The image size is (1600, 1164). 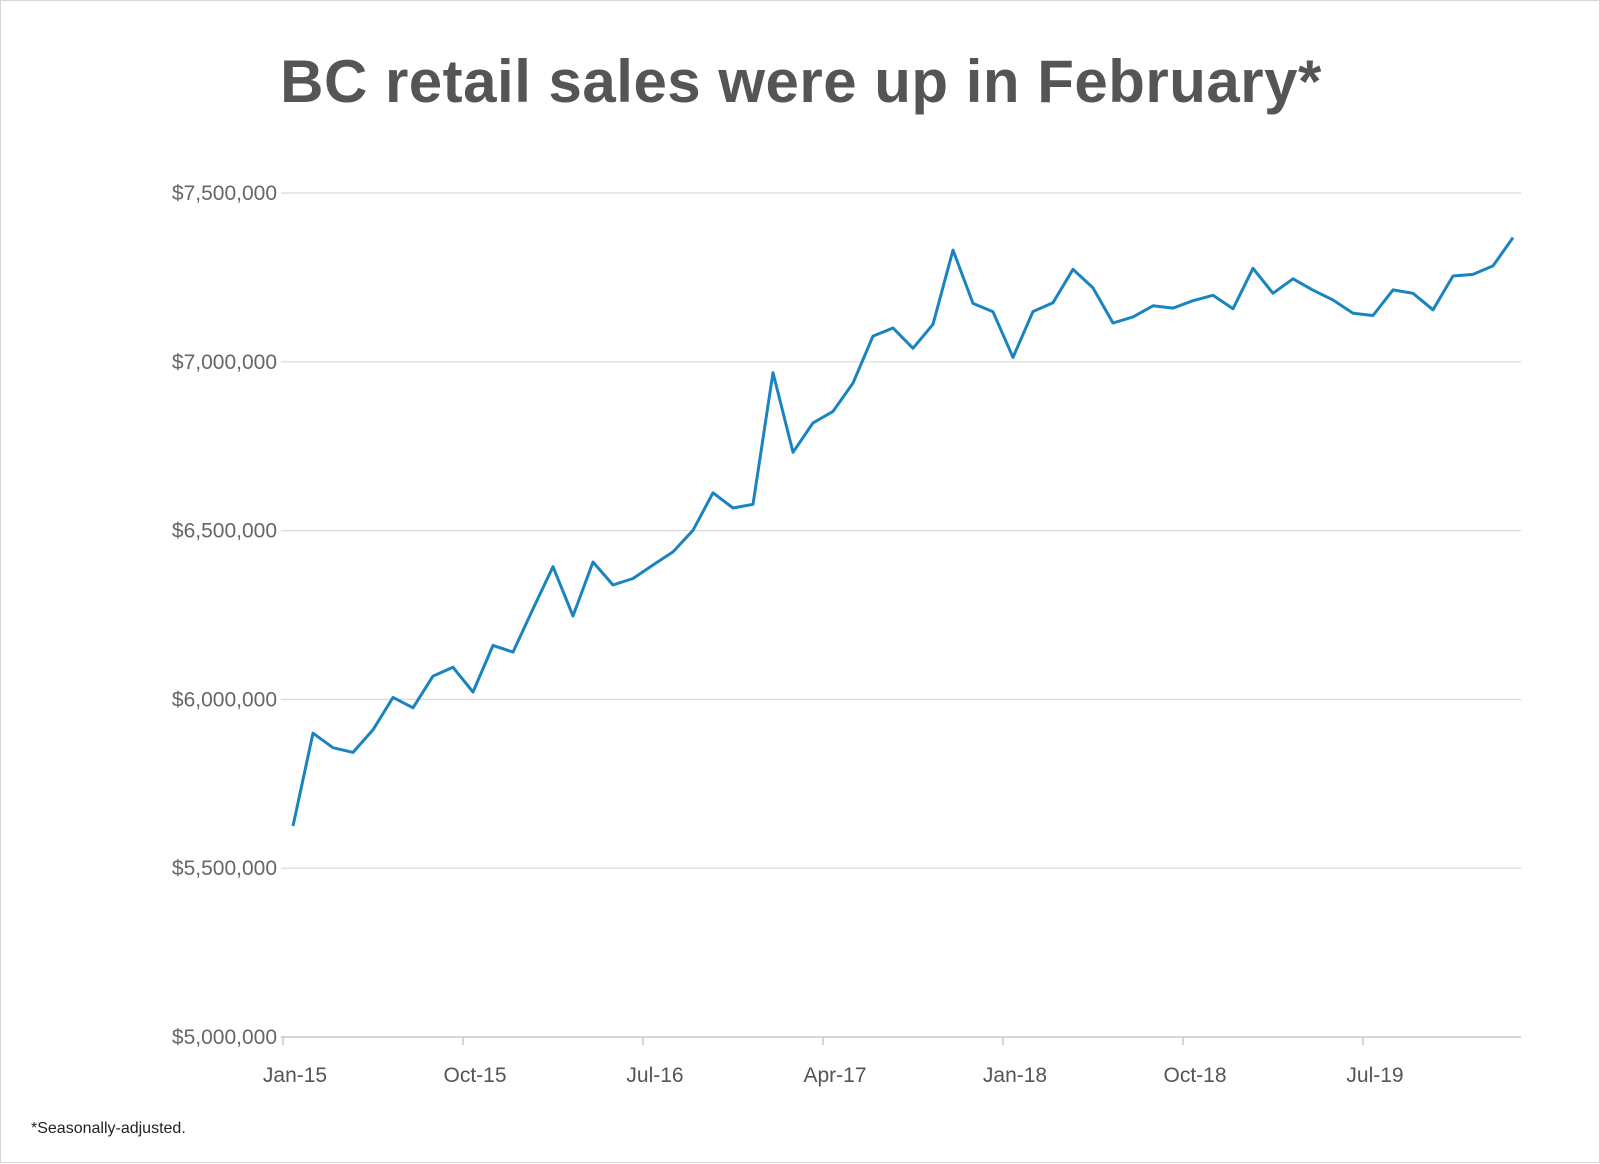 What do you see at coordinates (654, 1075) in the screenshot?
I see `x-tick-label: Jul-16` at bounding box center [654, 1075].